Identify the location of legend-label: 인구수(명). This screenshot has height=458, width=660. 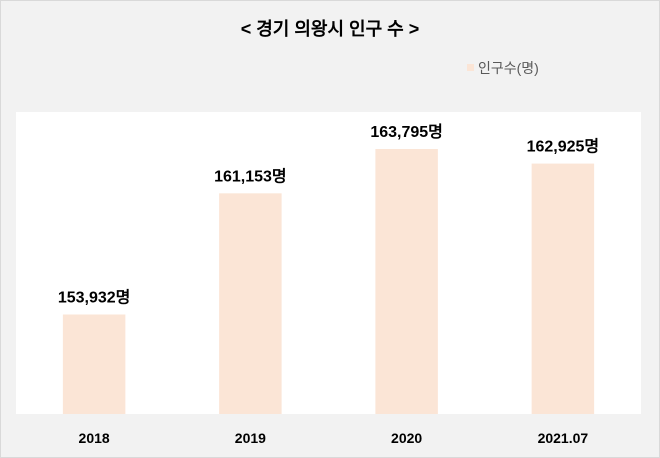
(508, 68).